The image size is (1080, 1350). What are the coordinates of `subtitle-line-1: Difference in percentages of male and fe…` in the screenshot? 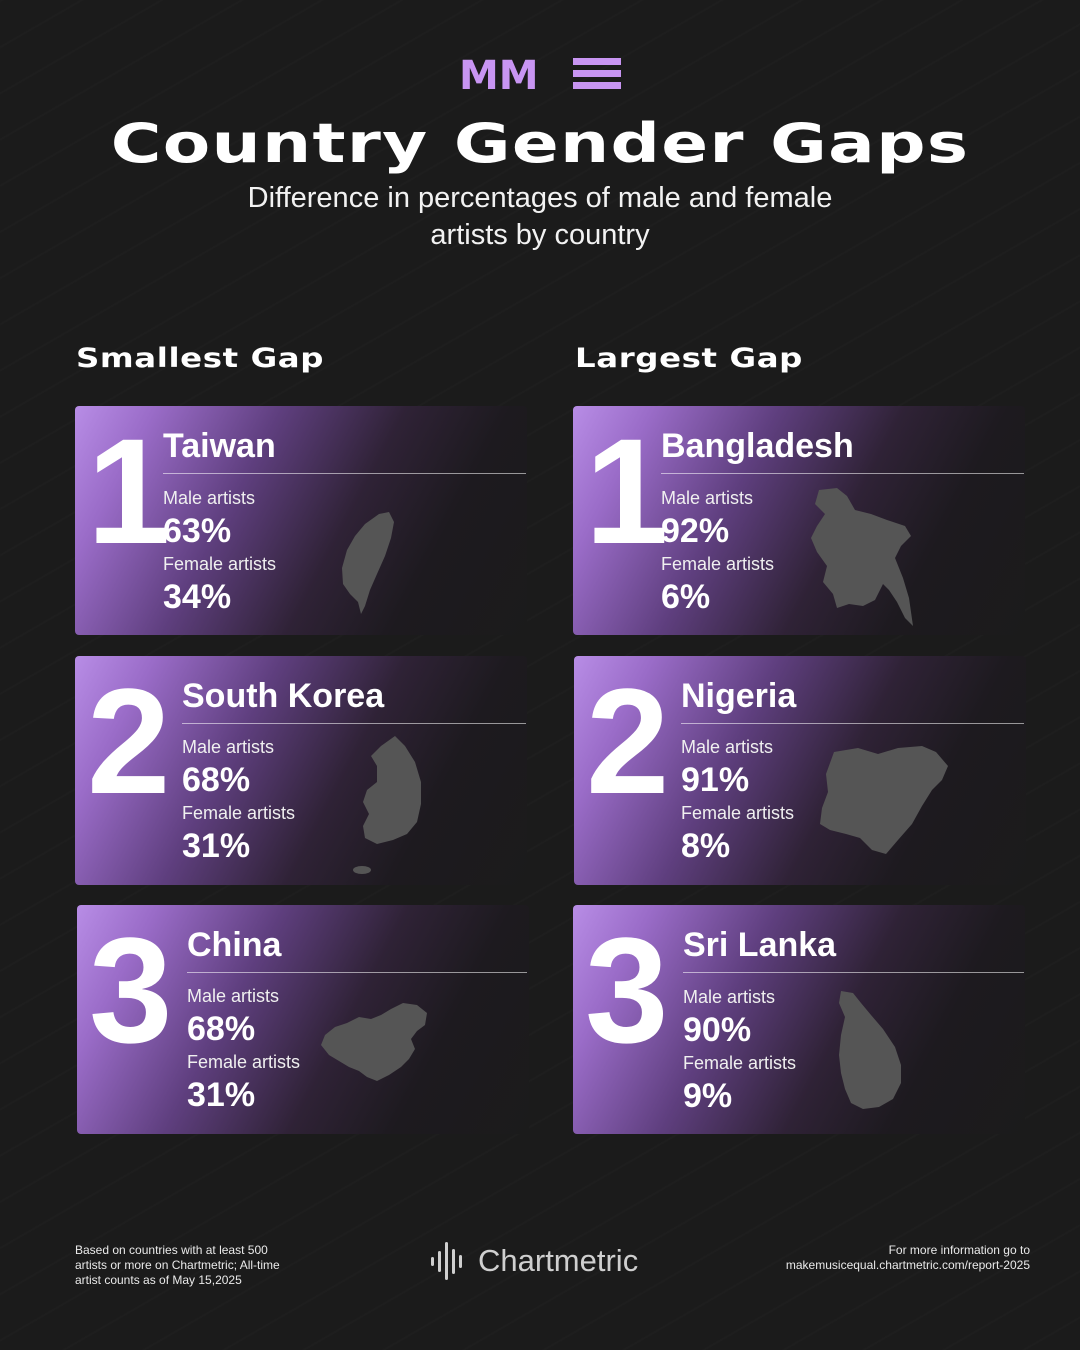 It's located at (540, 198).